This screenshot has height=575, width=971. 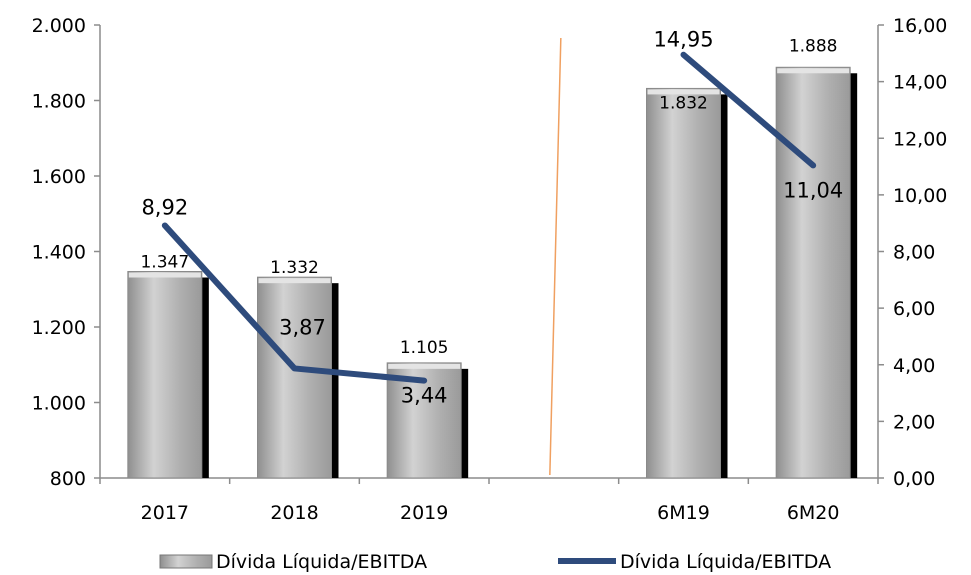 What do you see at coordinates (59, 253) in the screenshot?
I see `y-left-tick-label: 1.400` at bounding box center [59, 253].